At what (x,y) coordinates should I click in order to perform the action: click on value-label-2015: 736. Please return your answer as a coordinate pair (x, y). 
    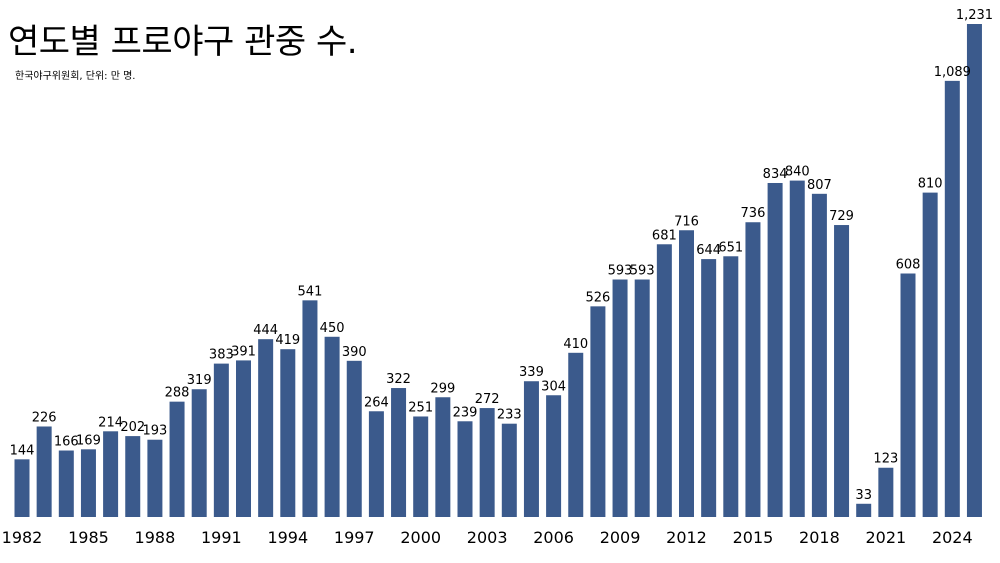
    Looking at the image, I should click on (753, 213).